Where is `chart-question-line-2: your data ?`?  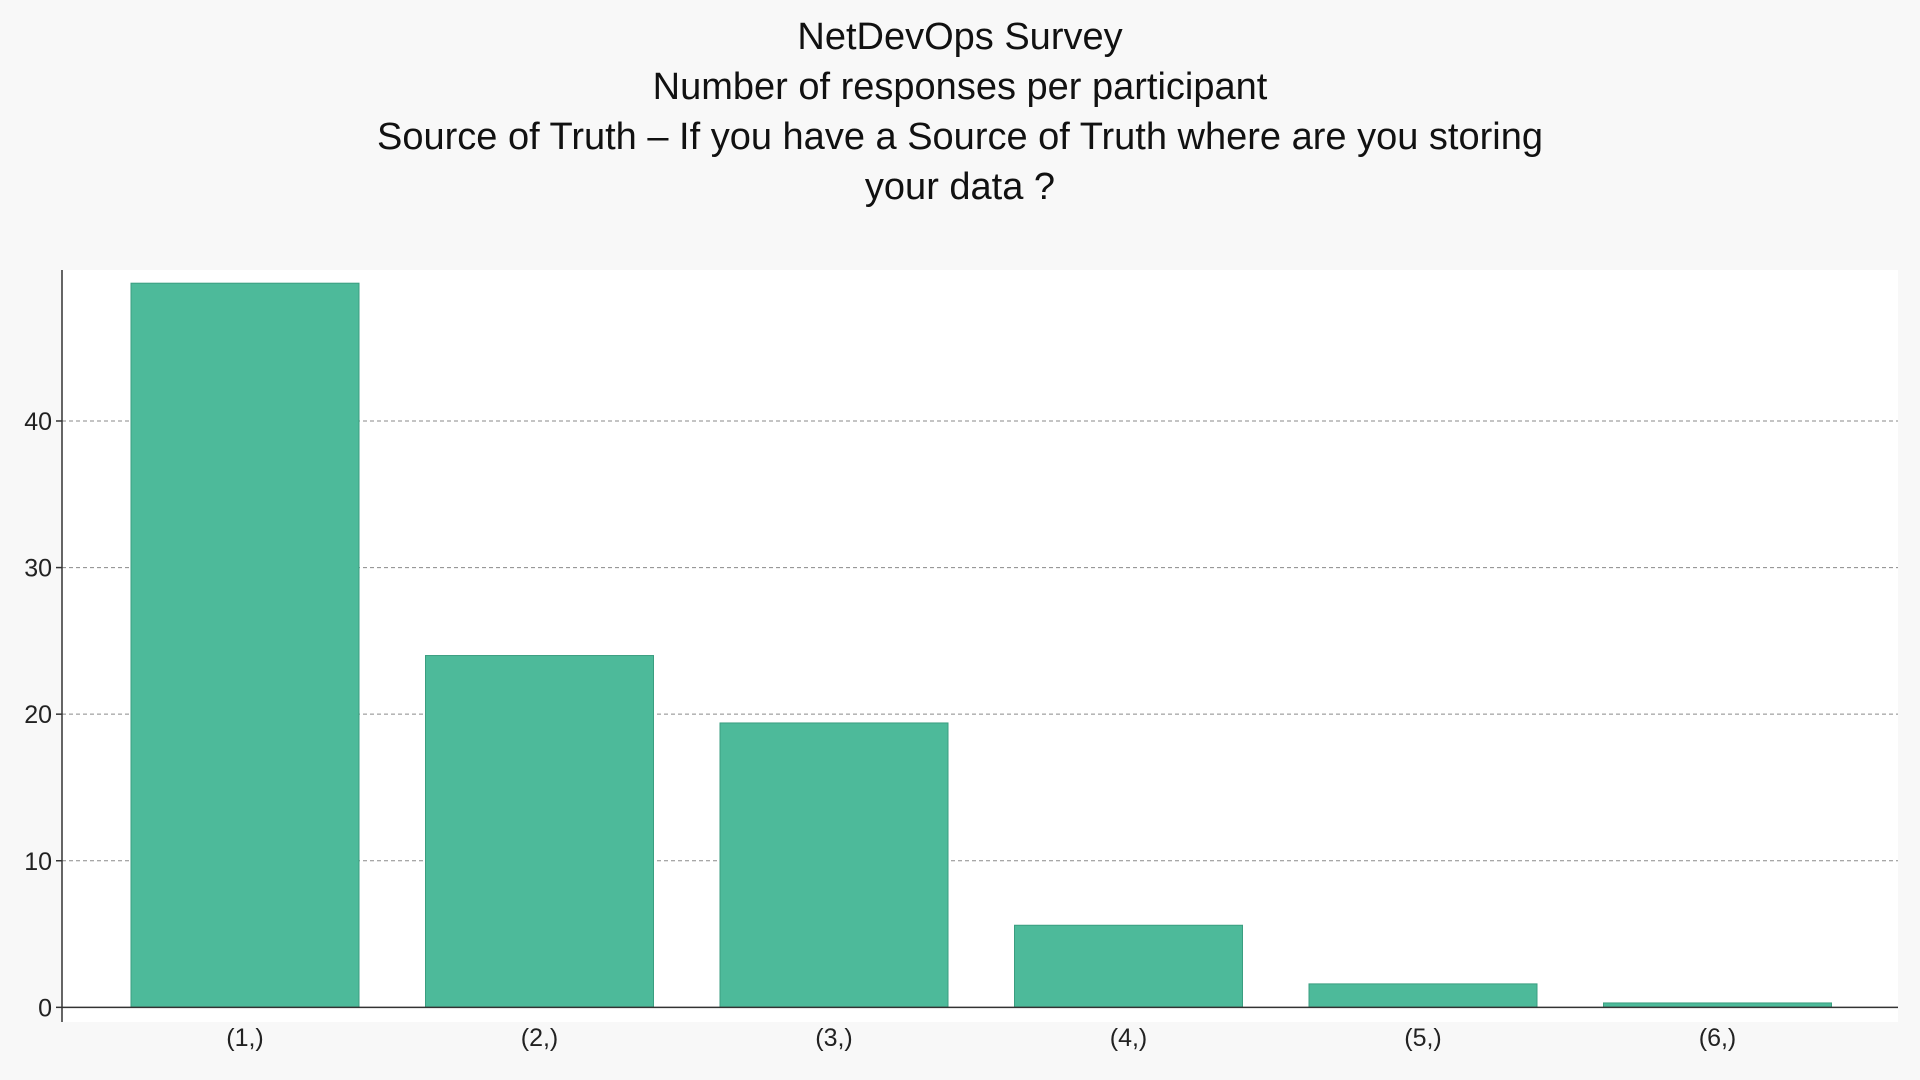
chart-question-line-2: your data ? is located at coordinates (960, 187).